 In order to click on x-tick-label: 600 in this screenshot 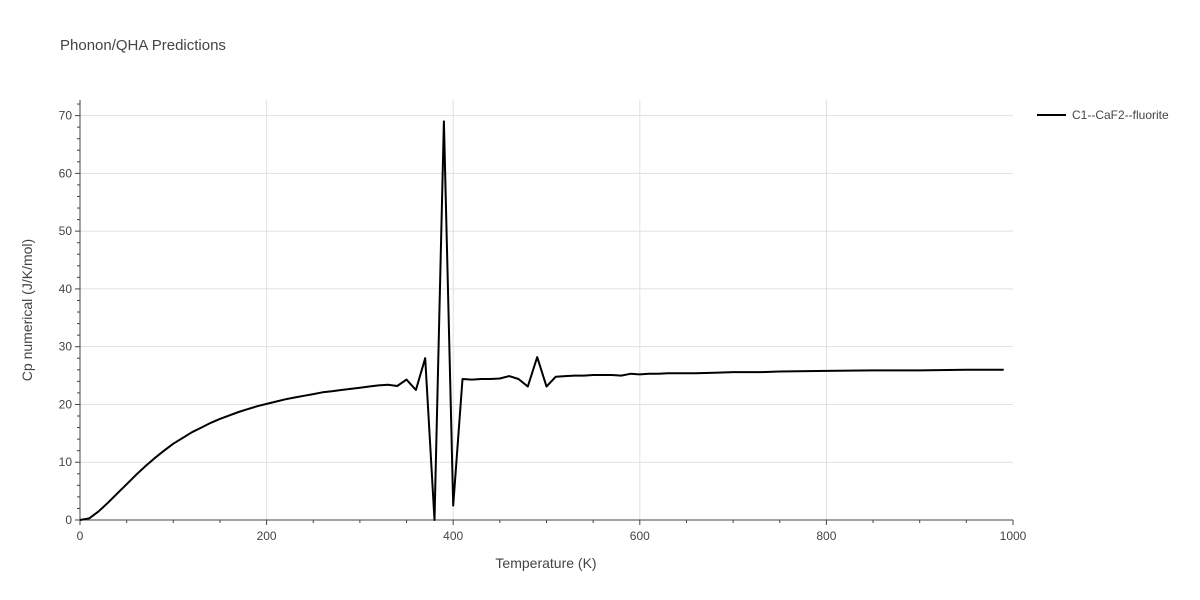, I will do `click(640, 536)`.